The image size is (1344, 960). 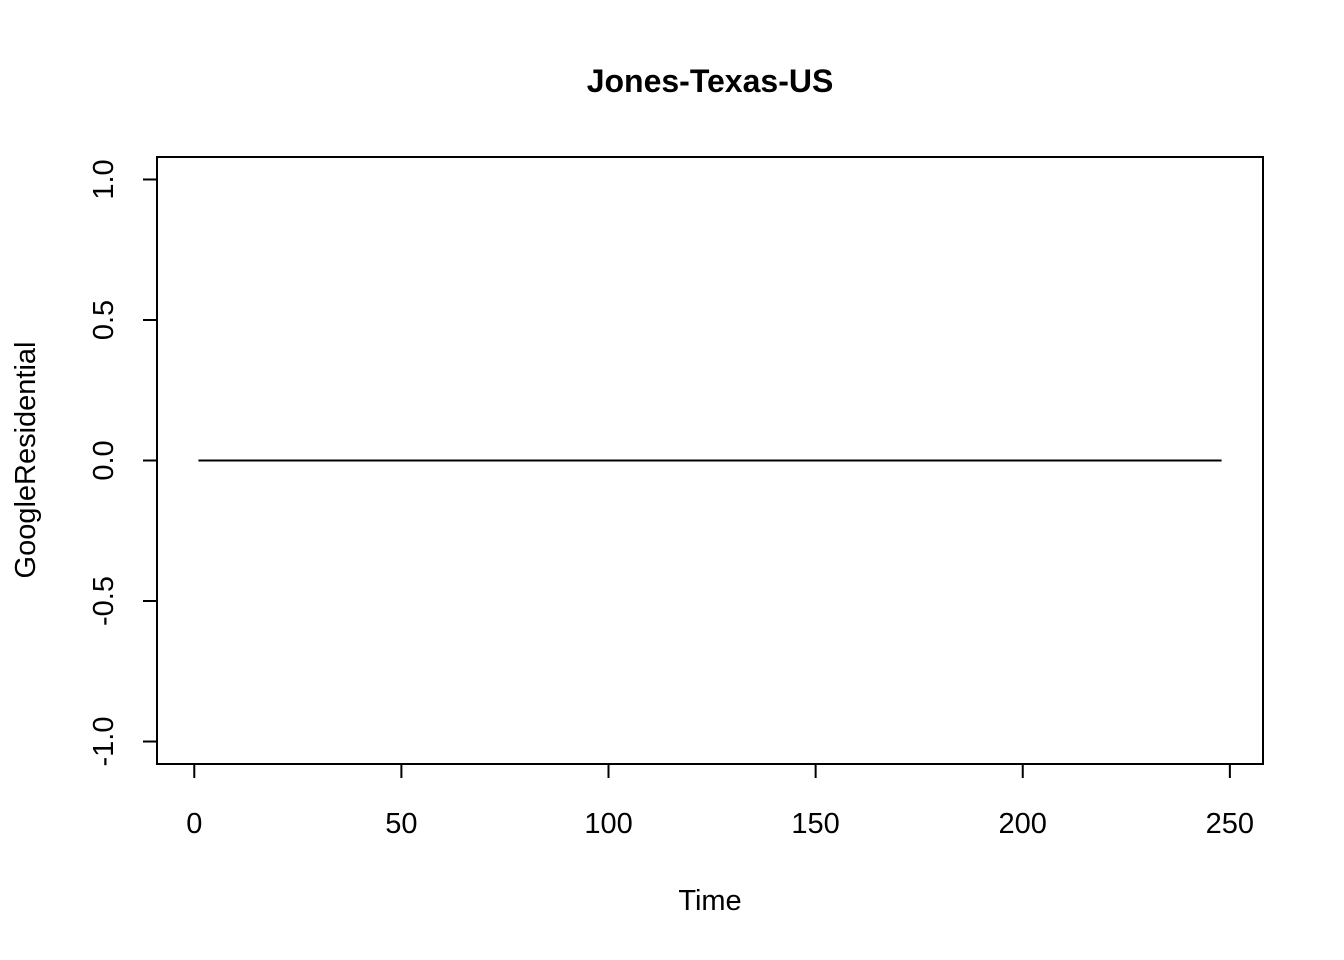 What do you see at coordinates (720, 801) in the screenshot?
I see `x-axis: 0 50 100 150 200 250` at bounding box center [720, 801].